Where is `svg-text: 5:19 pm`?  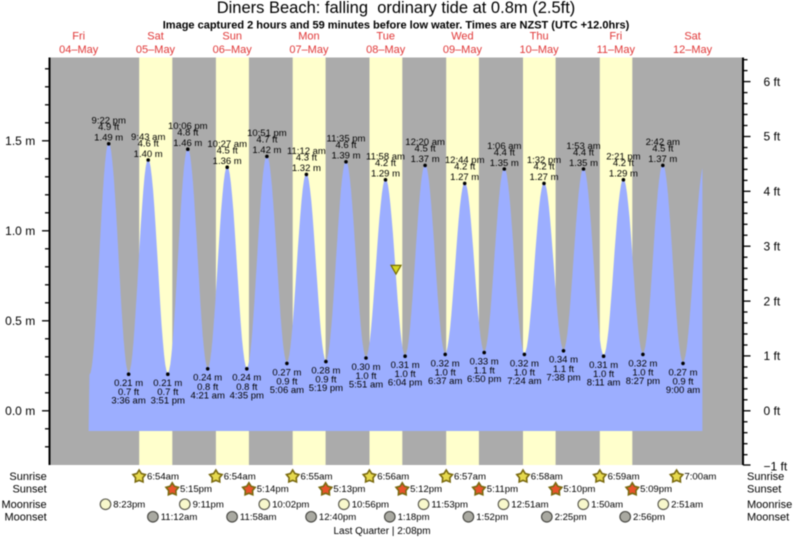 svg-text: 5:19 pm is located at coordinates (326, 388).